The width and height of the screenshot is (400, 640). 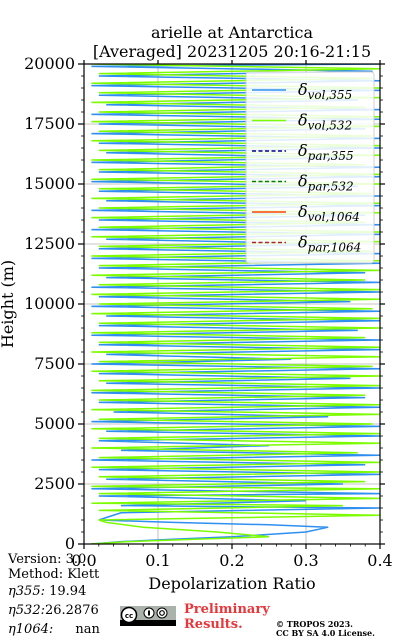 I want to click on y-tick-label-6: 15000, so click(x=49, y=183).